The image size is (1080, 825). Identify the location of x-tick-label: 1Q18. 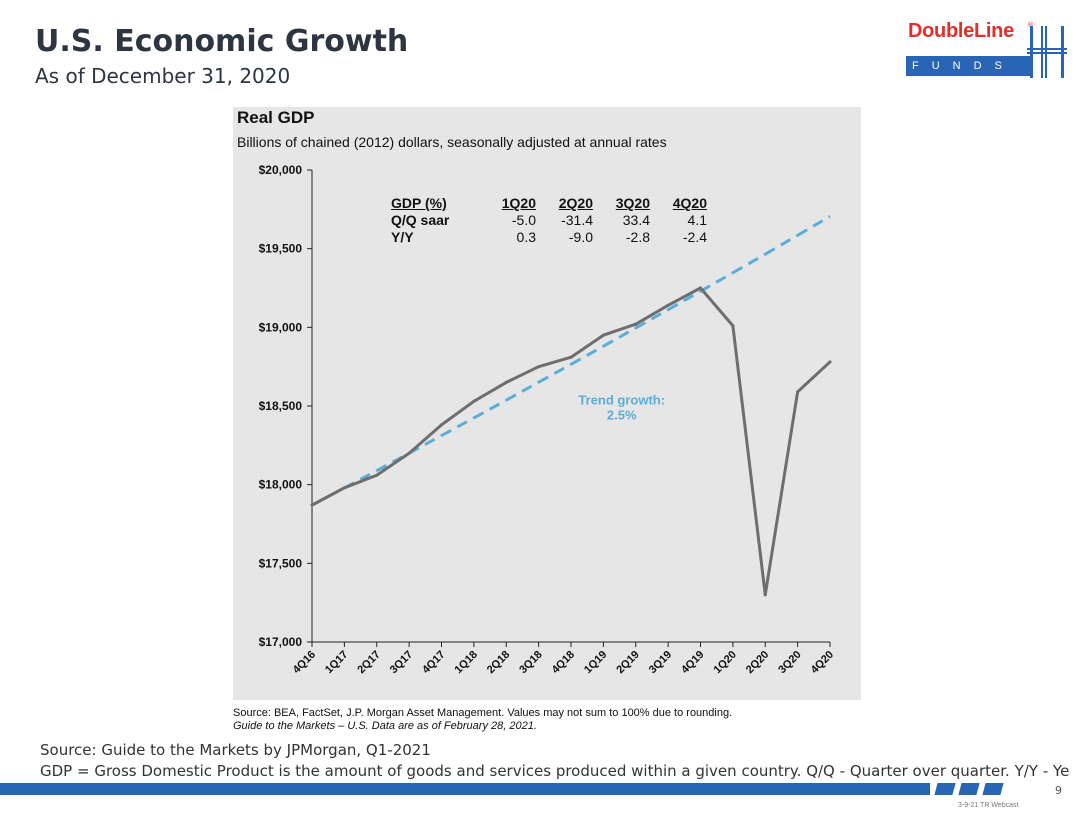
(466, 663).